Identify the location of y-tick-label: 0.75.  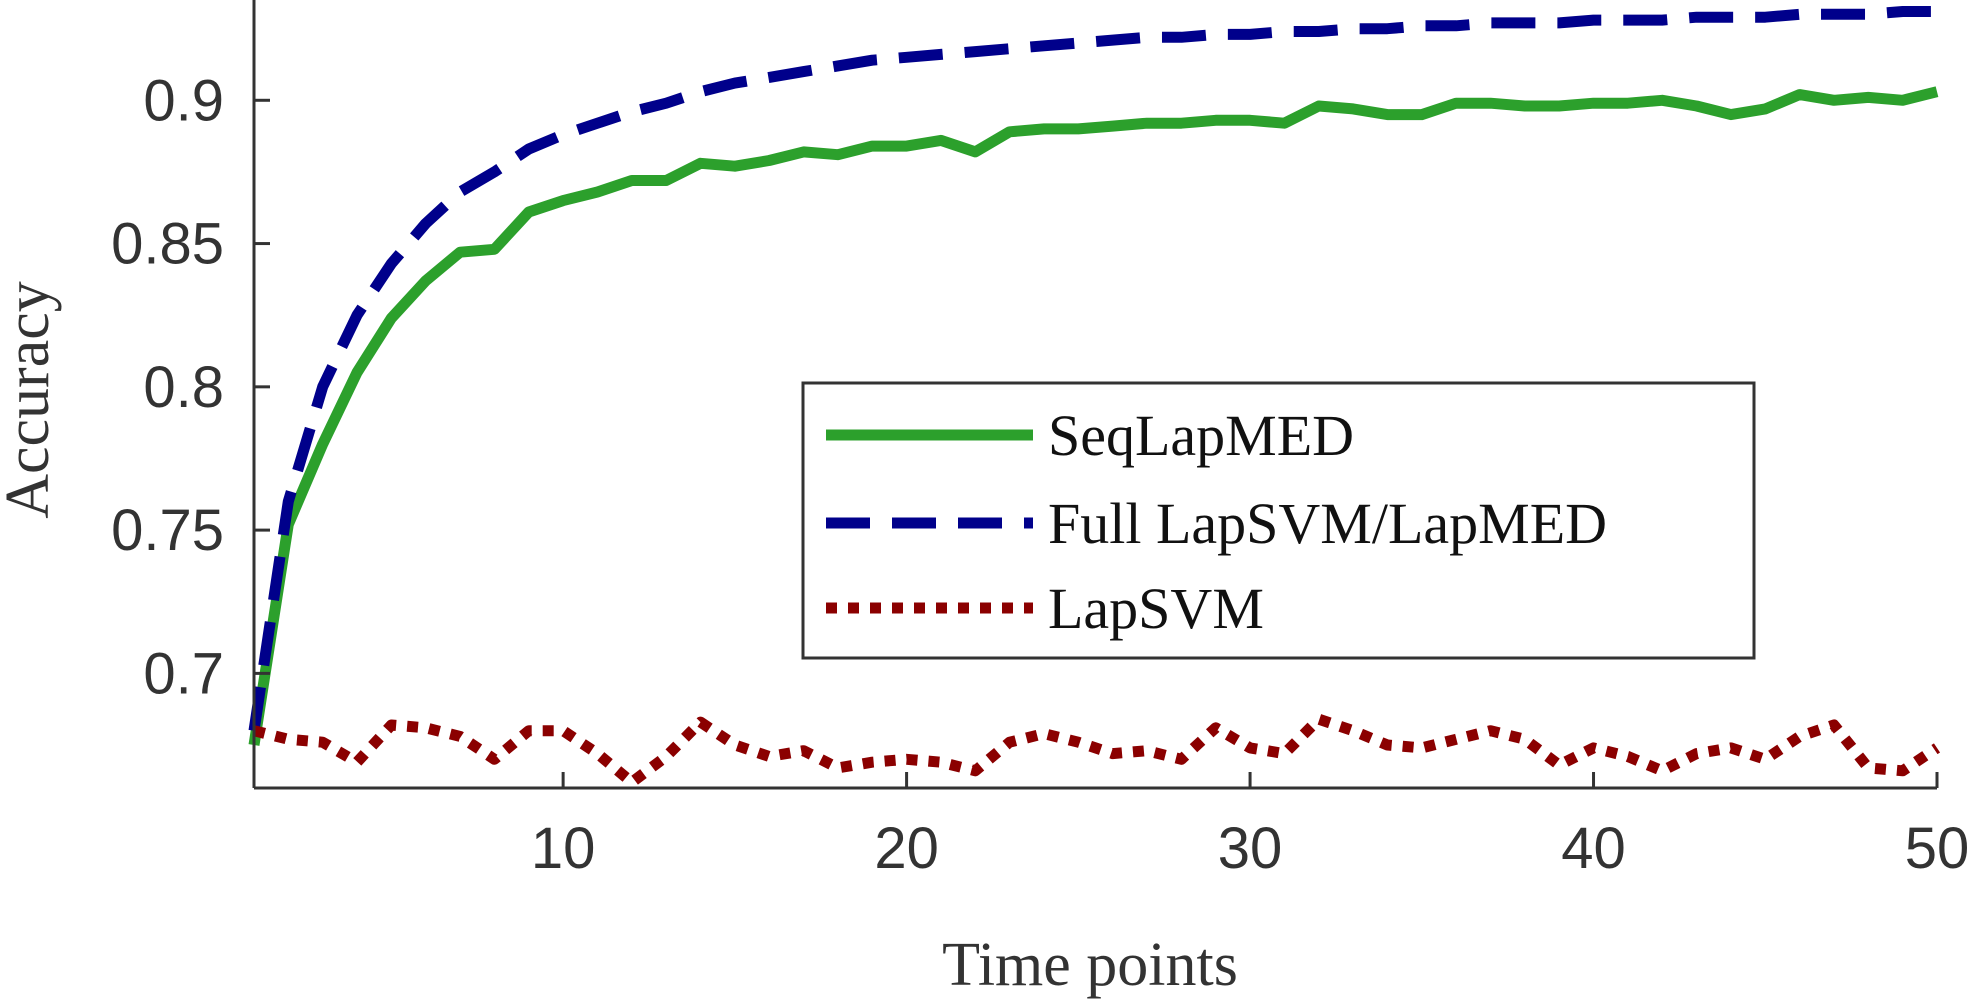
(167, 530).